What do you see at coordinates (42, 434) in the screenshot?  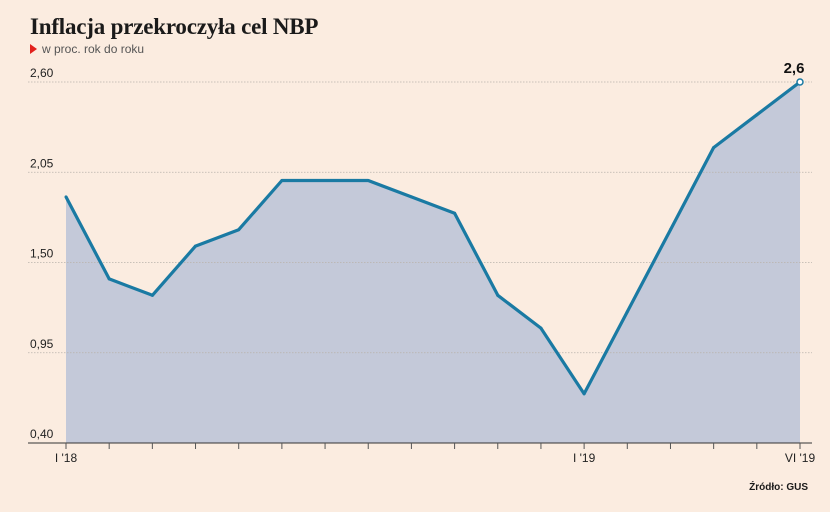 I see `y-tick-label: 0,40` at bounding box center [42, 434].